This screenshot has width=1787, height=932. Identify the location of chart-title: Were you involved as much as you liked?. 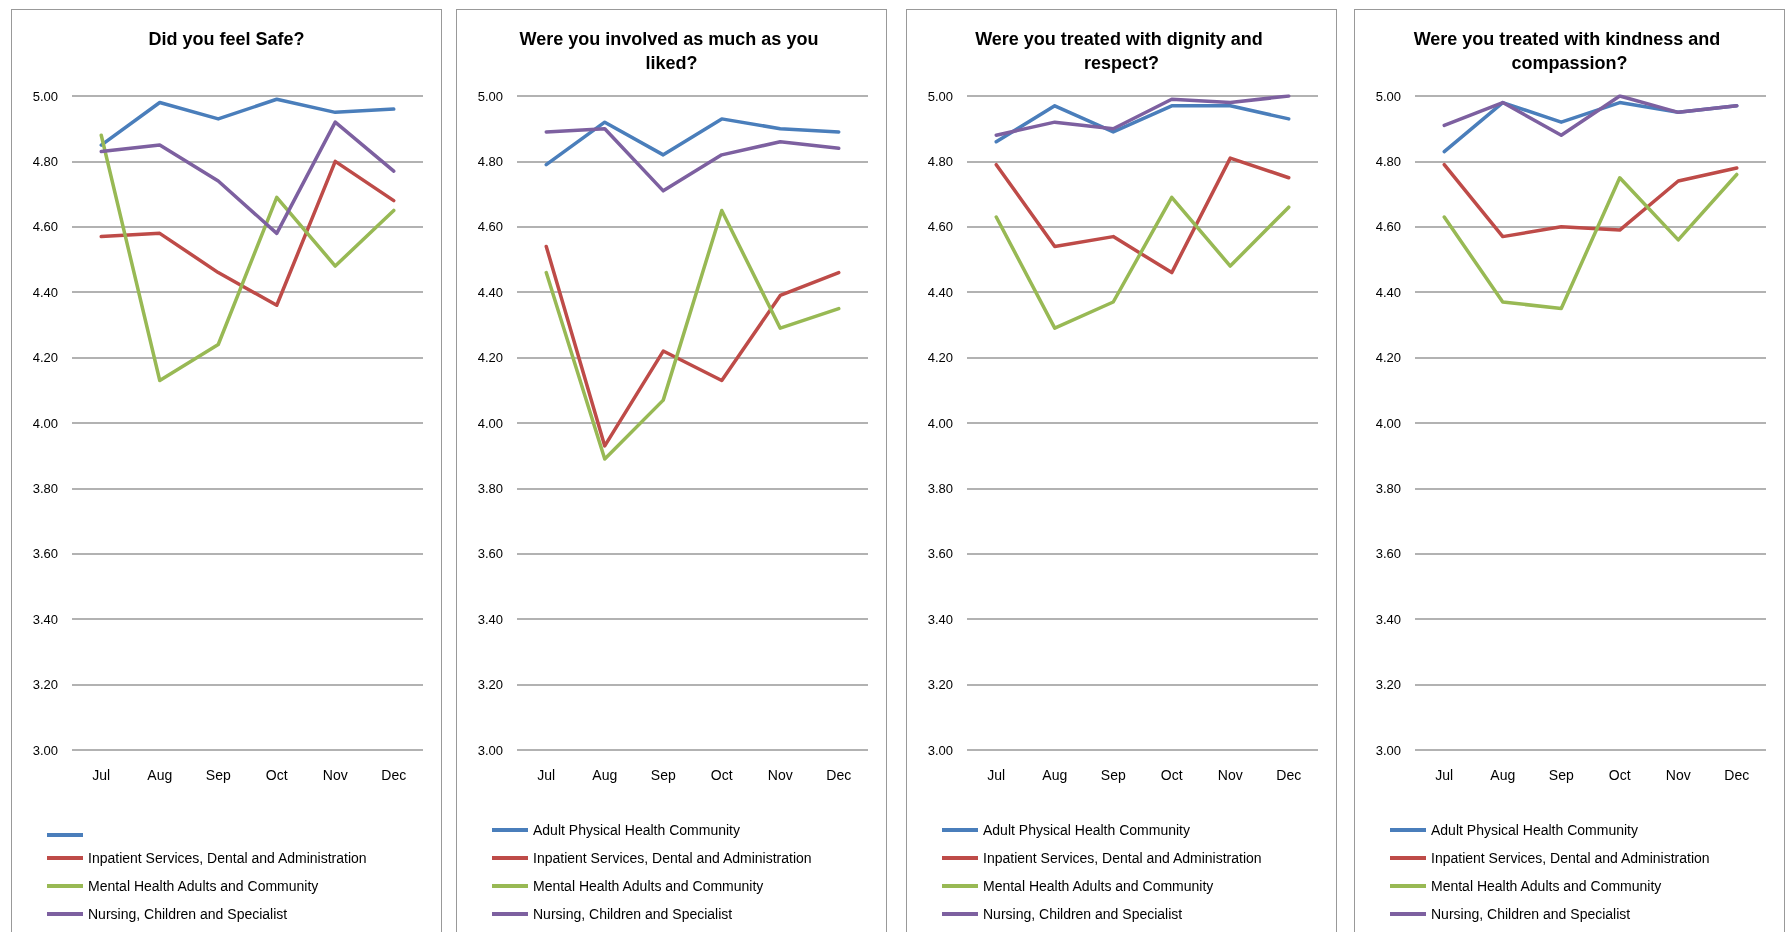
(671, 51).